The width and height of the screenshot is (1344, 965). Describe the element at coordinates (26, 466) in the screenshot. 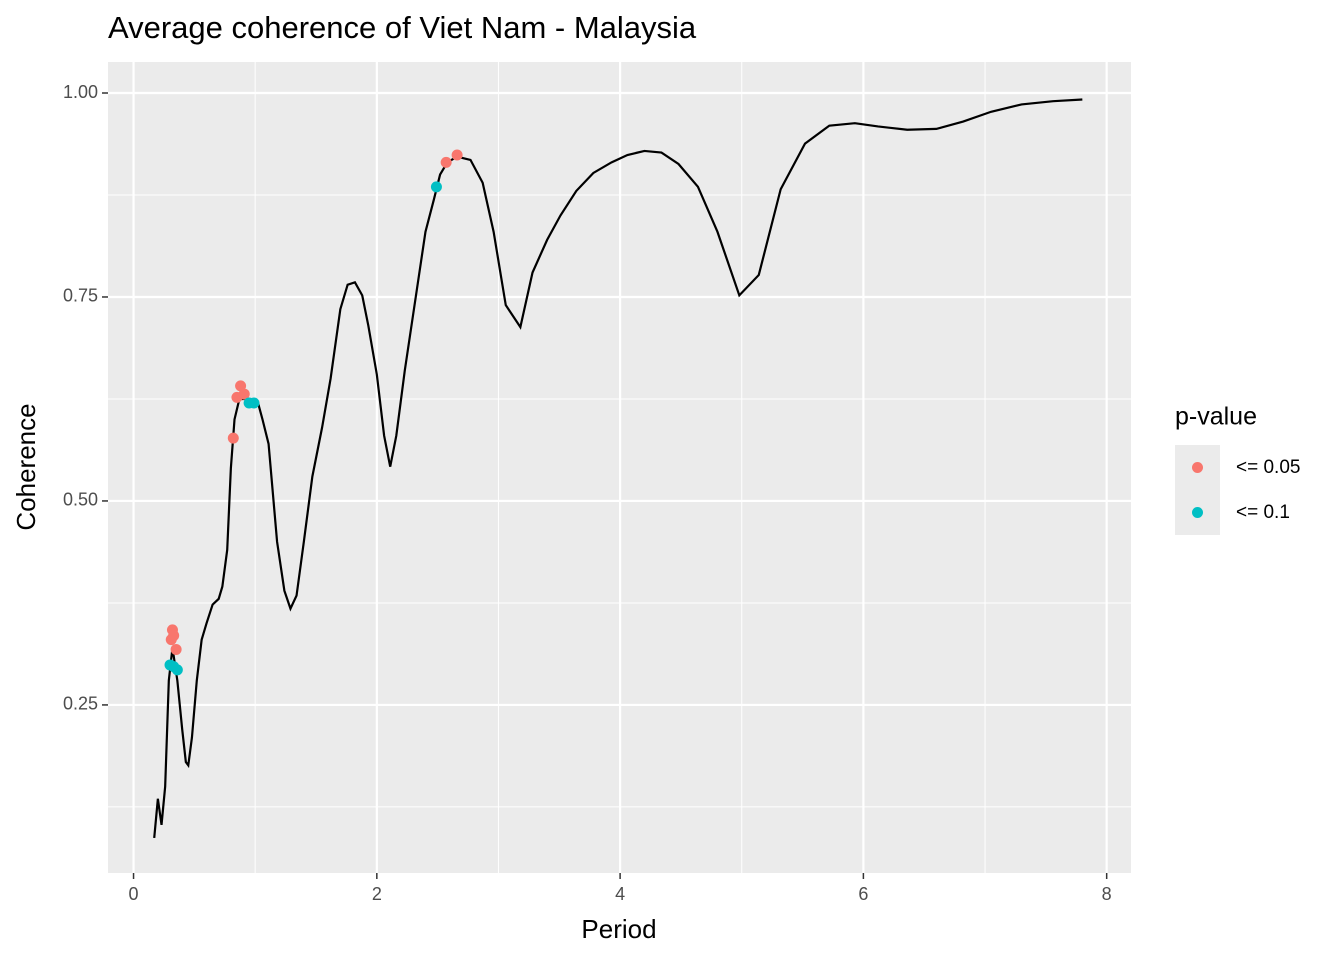

I see `y-axis-title: Coherence` at that location.